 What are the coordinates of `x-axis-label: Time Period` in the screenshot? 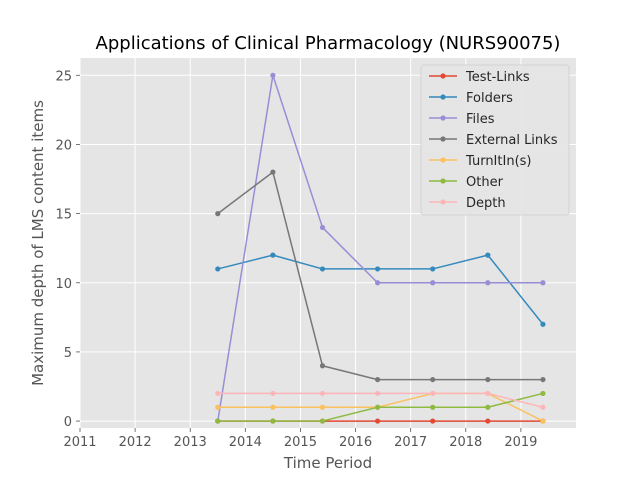 It's located at (327, 463).